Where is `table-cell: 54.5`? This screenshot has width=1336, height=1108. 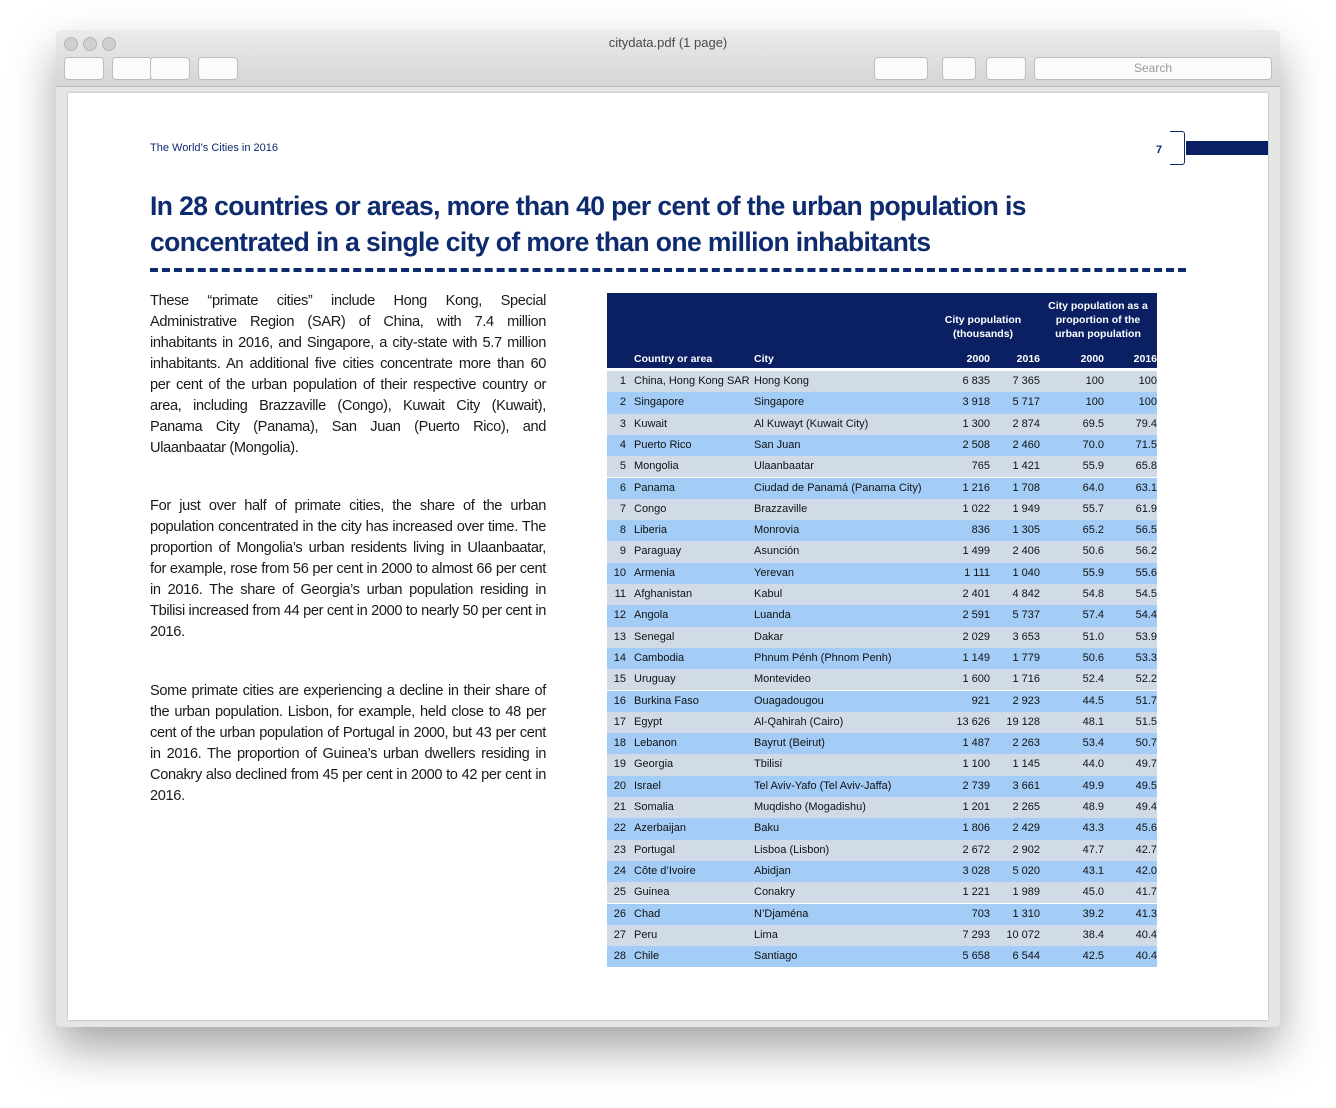
table-cell: 54.5 is located at coordinates (1146, 594).